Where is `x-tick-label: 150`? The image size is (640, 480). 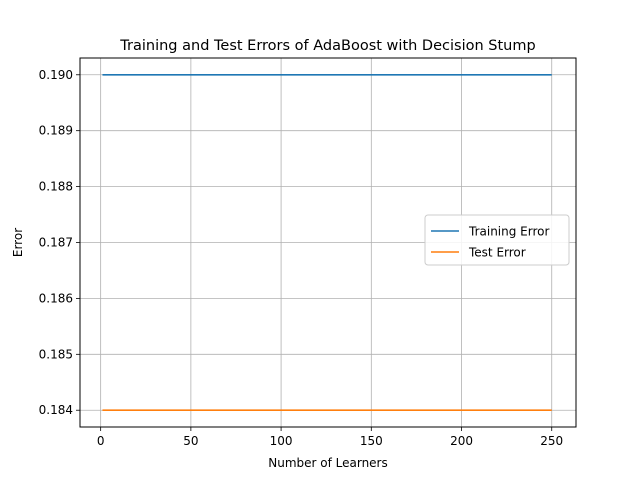 x-tick-label: 150 is located at coordinates (371, 441).